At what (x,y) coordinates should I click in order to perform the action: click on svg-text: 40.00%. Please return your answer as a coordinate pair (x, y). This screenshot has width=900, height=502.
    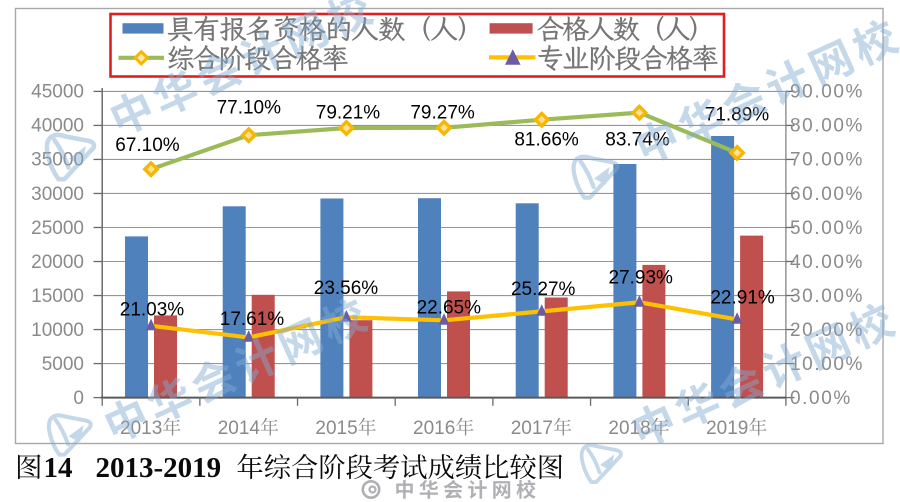
    Looking at the image, I should click on (827, 262).